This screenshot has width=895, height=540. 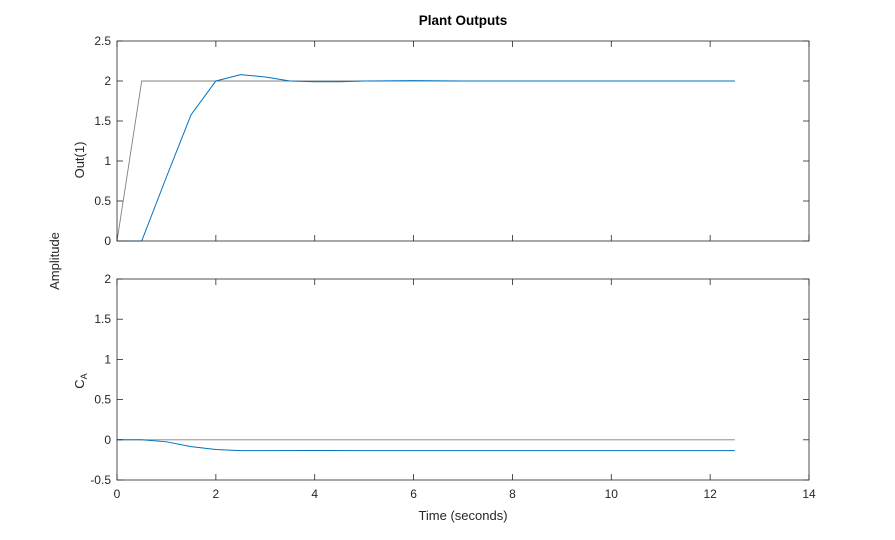 I want to click on bottom-subplot-y-label: CA, so click(x=80, y=380).